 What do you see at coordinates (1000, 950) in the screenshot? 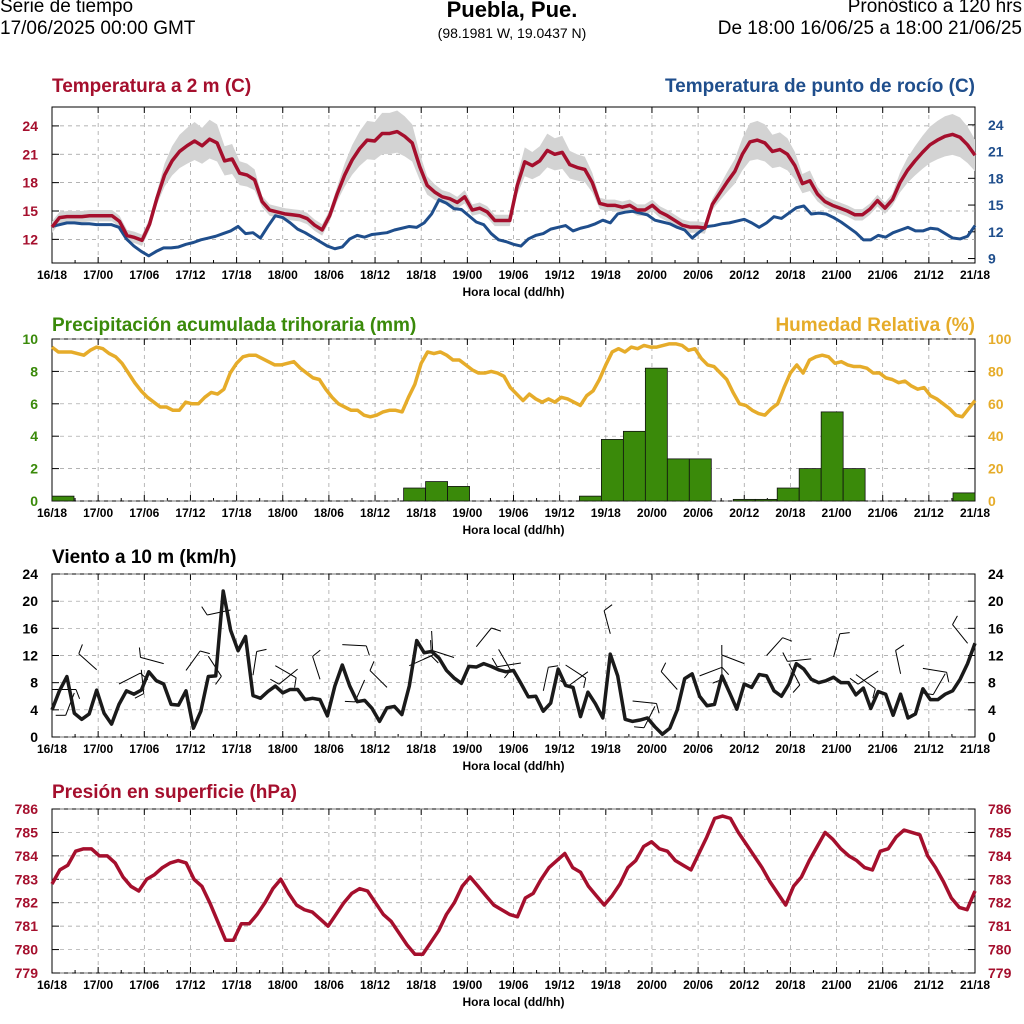
I see `y-tick-label-pressure-right: 780` at bounding box center [1000, 950].